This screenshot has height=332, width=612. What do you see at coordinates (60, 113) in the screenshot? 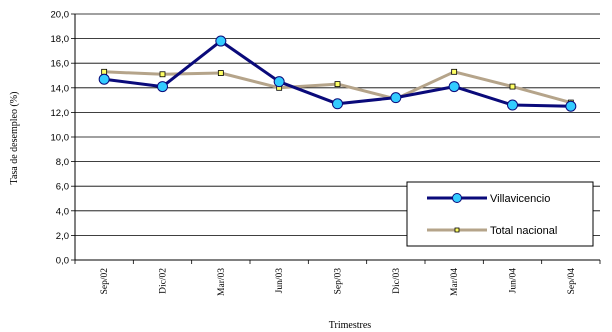
I see `y-tick-label: 12,0` at bounding box center [60, 113].